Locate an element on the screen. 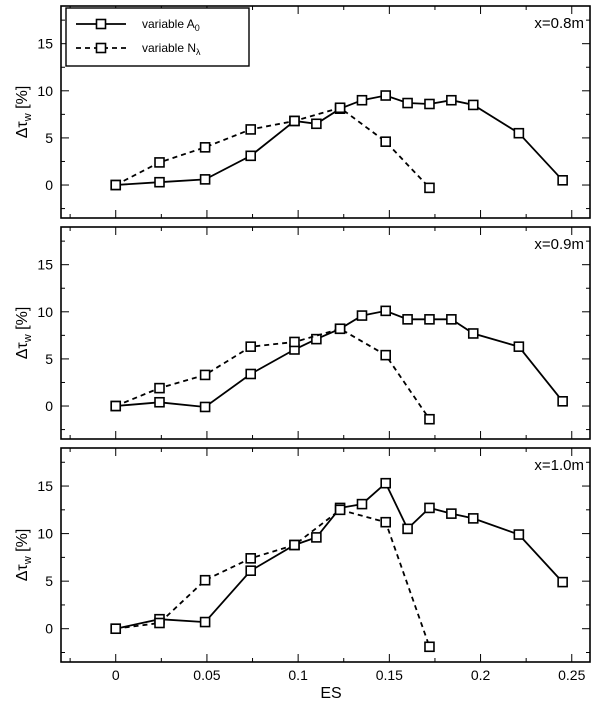  panel-label: x=0.9m is located at coordinates (559, 244).